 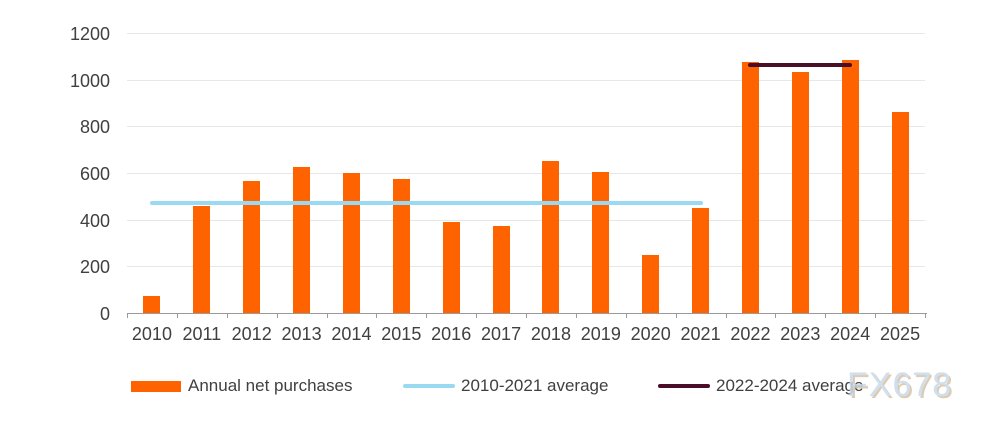 I want to click on x-tick-label-2013: 2013, so click(x=301, y=334).